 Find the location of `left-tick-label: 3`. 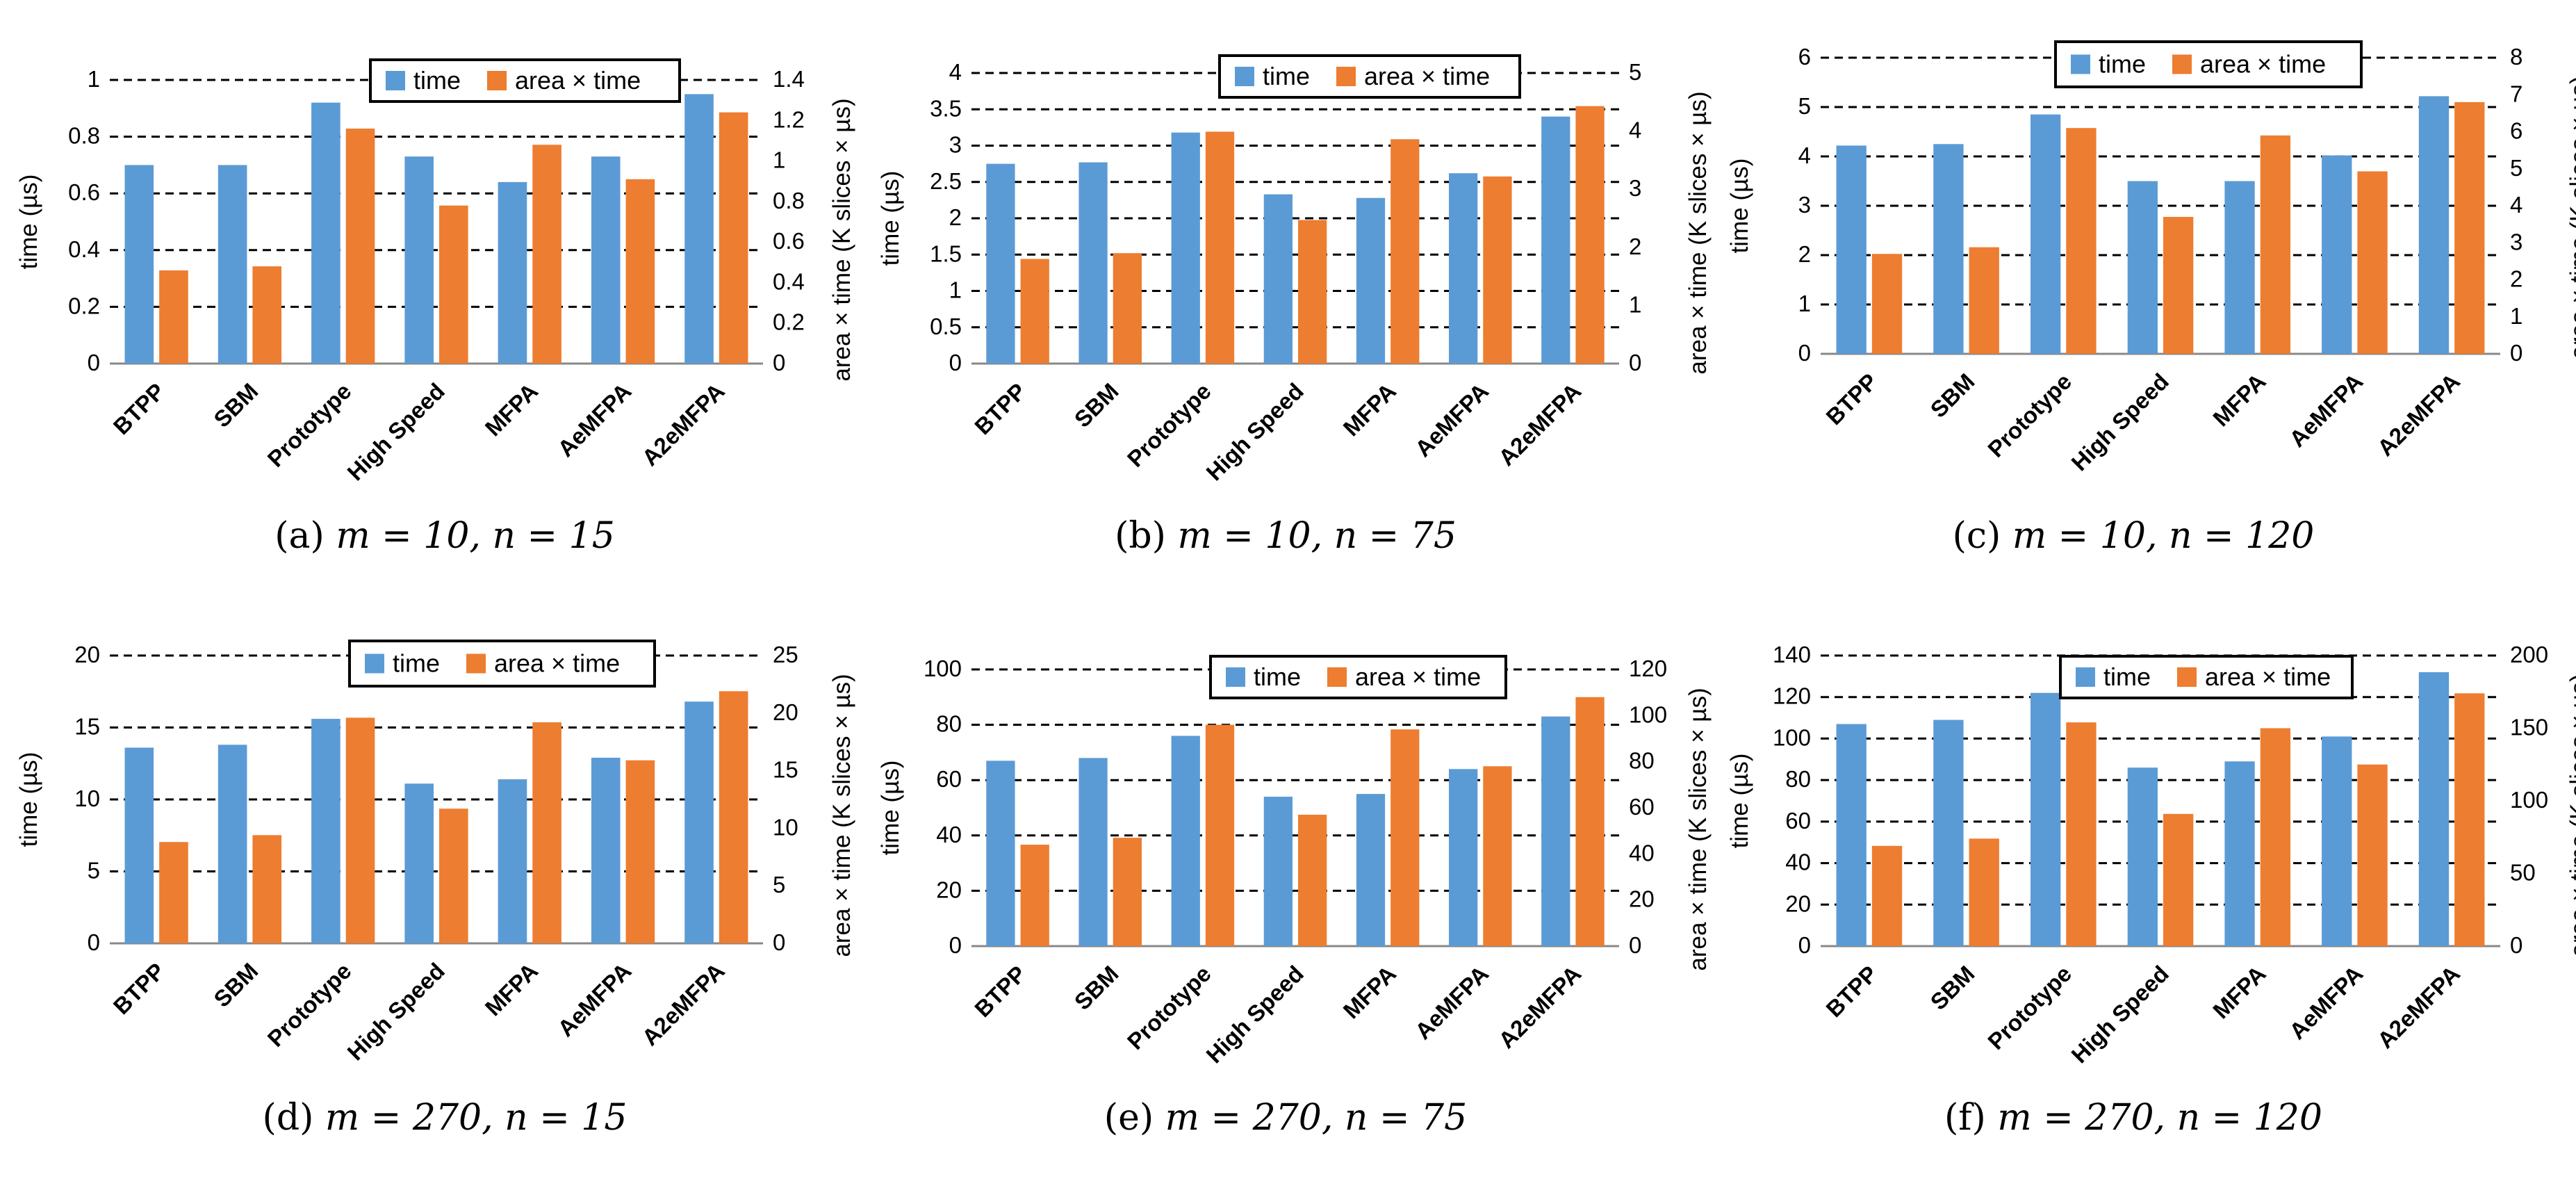

left-tick-label: 3 is located at coordinates (1804, 205).